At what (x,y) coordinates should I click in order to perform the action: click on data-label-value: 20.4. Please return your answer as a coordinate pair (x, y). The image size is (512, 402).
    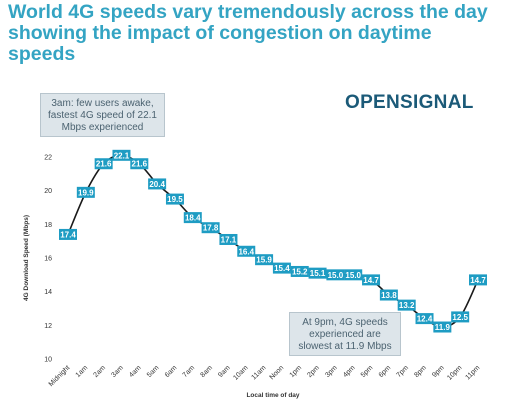
    Looking at the image, I should click on (157, 184).